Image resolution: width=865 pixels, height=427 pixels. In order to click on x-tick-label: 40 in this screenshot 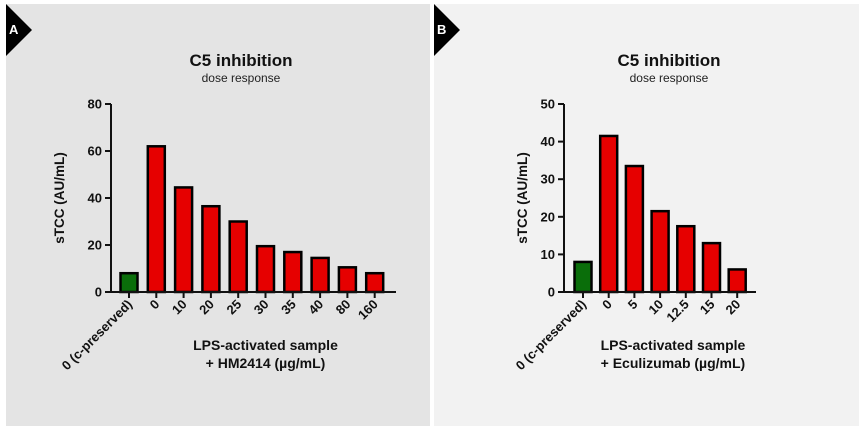, I will do `click(315, 307)`.